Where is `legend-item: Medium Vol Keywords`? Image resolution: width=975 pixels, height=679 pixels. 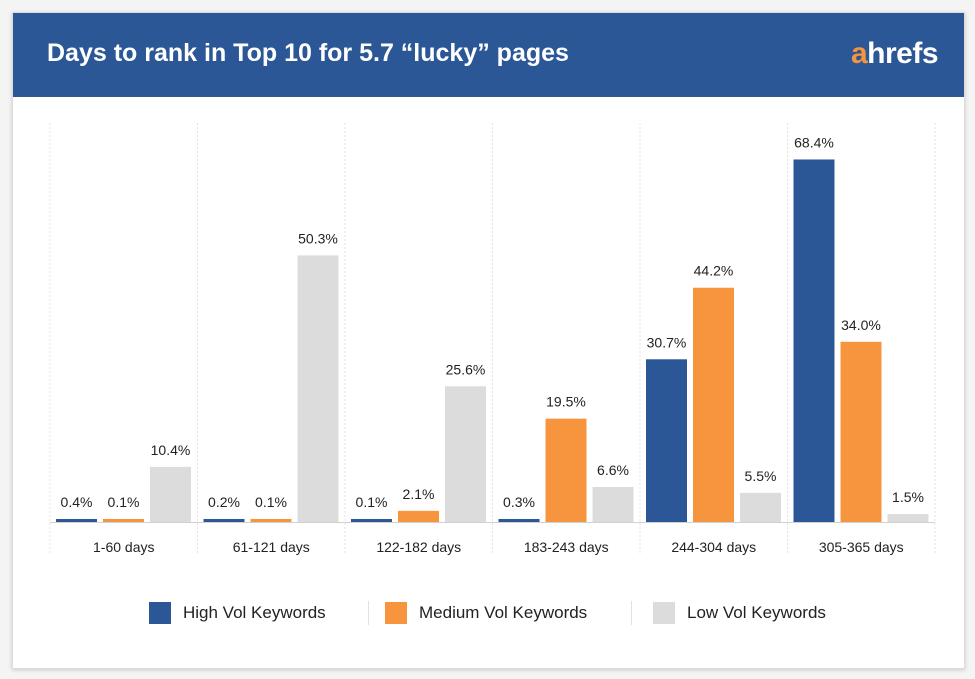
legend-item: Medium Vol Keywords is located at coordinates (486, 613).